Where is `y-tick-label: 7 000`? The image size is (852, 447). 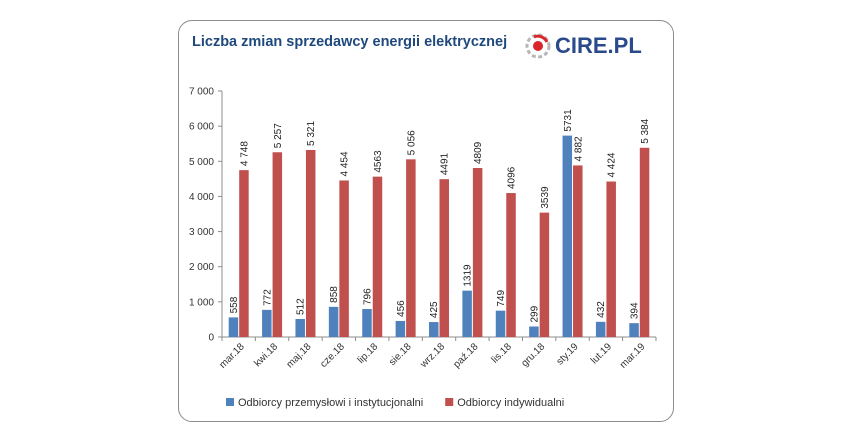
y-tick-label: 7 000 is located at coordinates (201, 92).